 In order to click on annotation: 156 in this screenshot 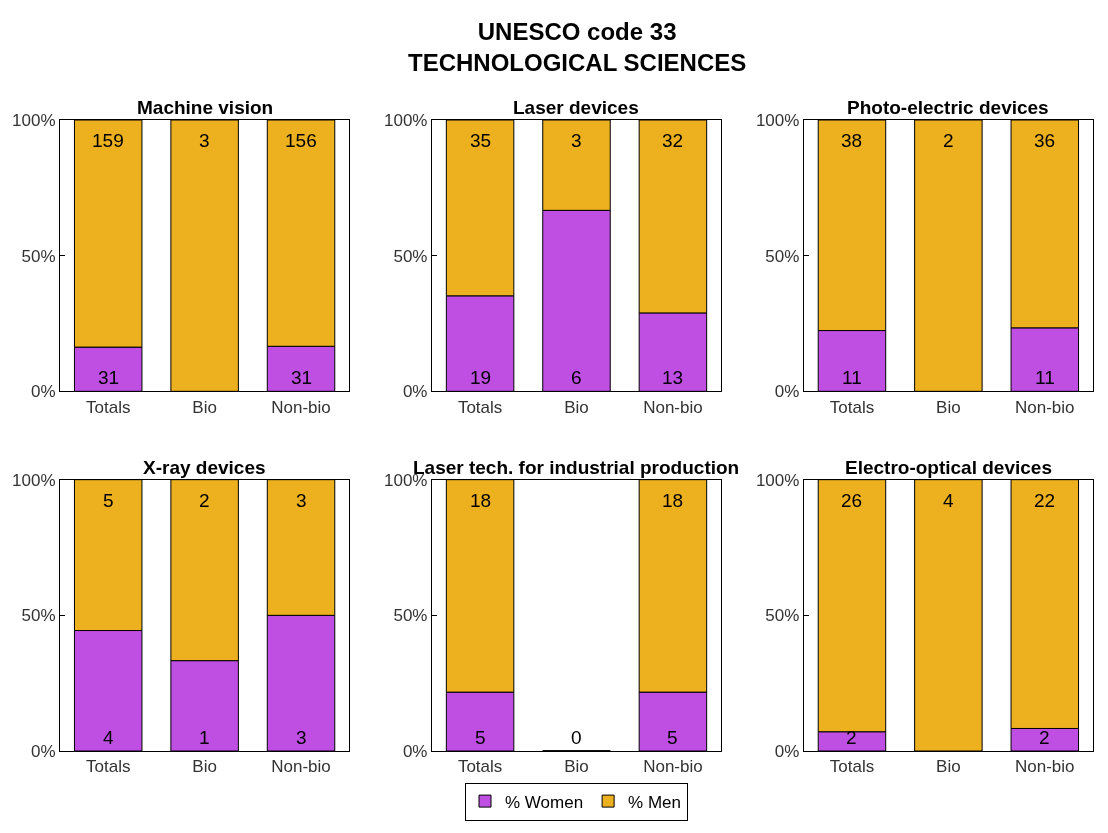, I will do `click(301, 140)`.